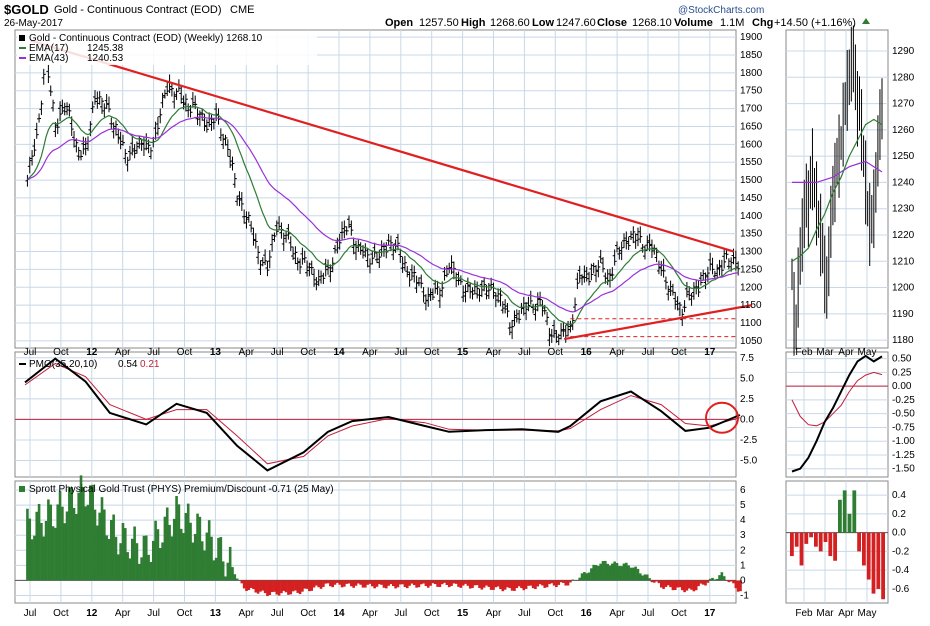 Image resolution: width=930 pixels, height=626 pixels. I want to click on watermark: @StockCharts.com, so click(721, 10).